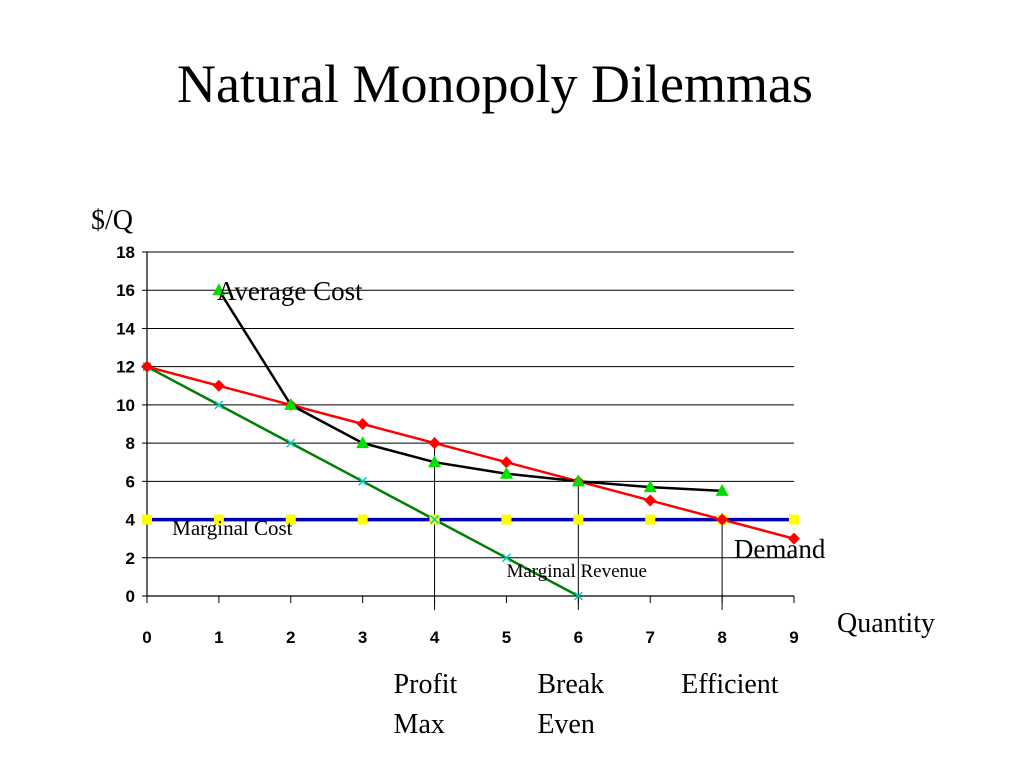 This screenshot has width=1024, height=768. What do you see at coordinates (506, 637) in the screenshot?
I see `x-tick-label: 5` at bounding box center [506, 637].